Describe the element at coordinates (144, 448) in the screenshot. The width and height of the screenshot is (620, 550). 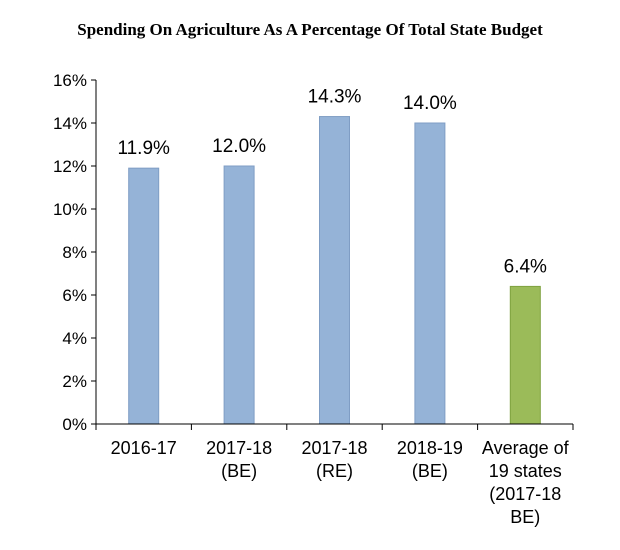
I see `x-tick-label: 2016-17` at that location.